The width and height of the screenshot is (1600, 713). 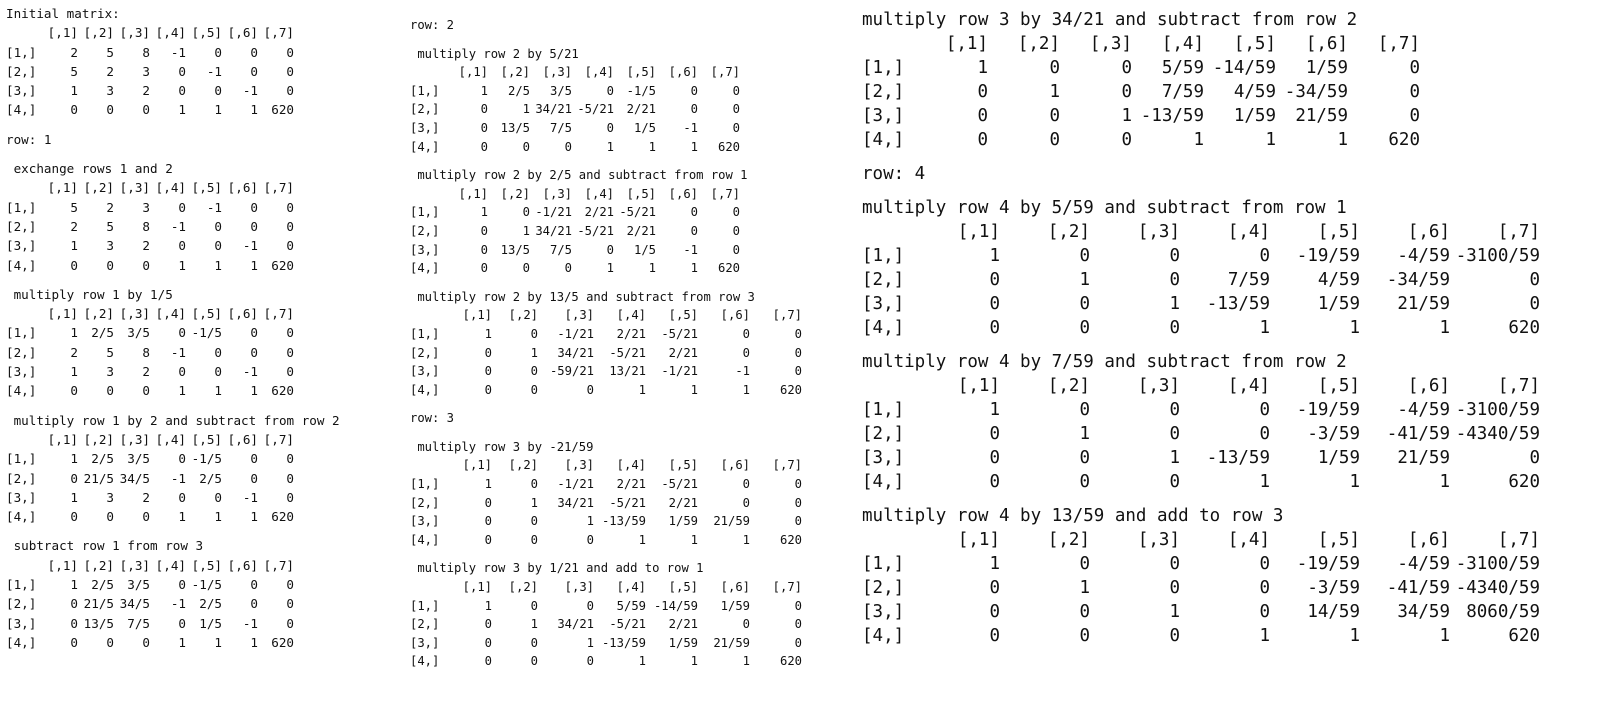 What do you see at coordinates (146, 52) in the screenshot?
I see `matrix-cell: 8` at bounding box center [146, 52].